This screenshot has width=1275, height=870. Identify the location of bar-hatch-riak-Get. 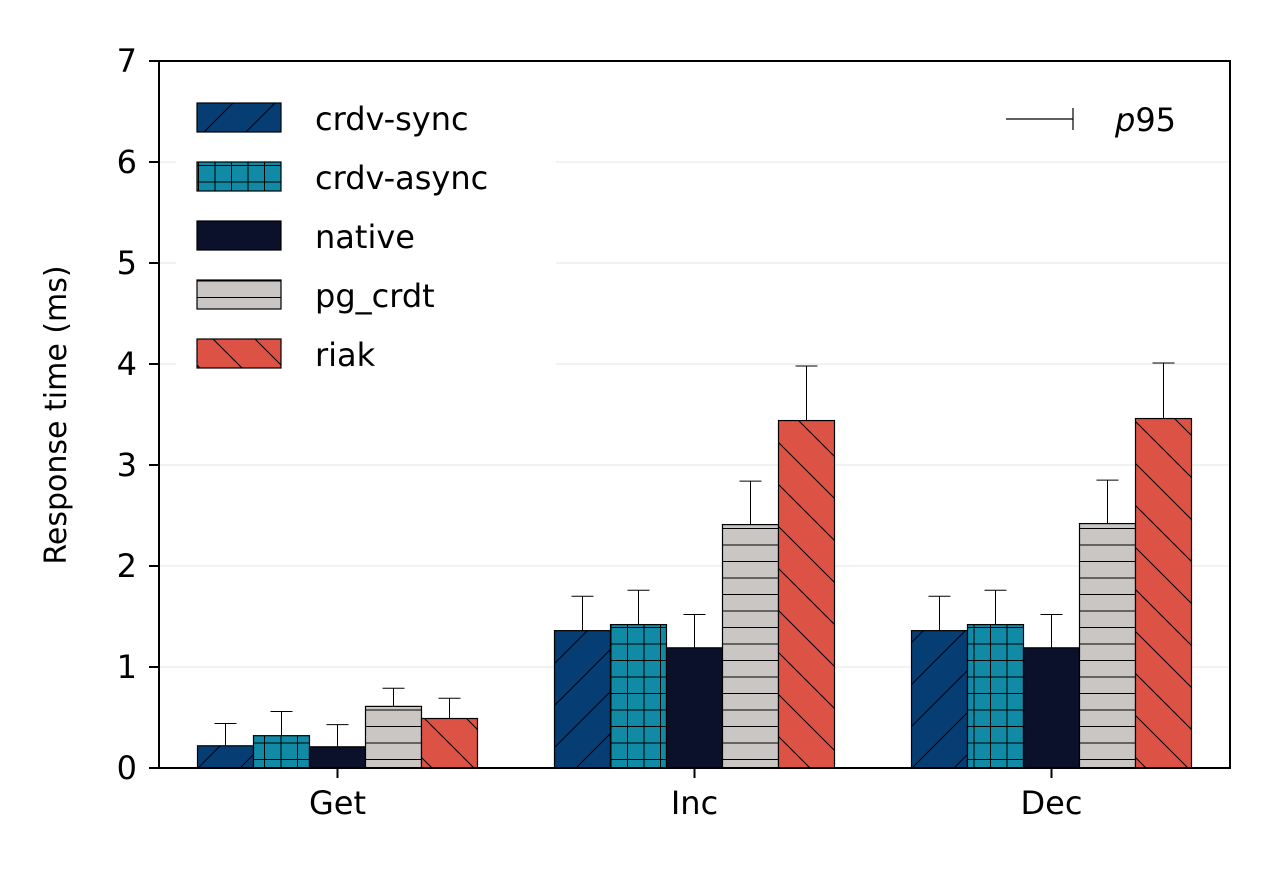
(449, 743).